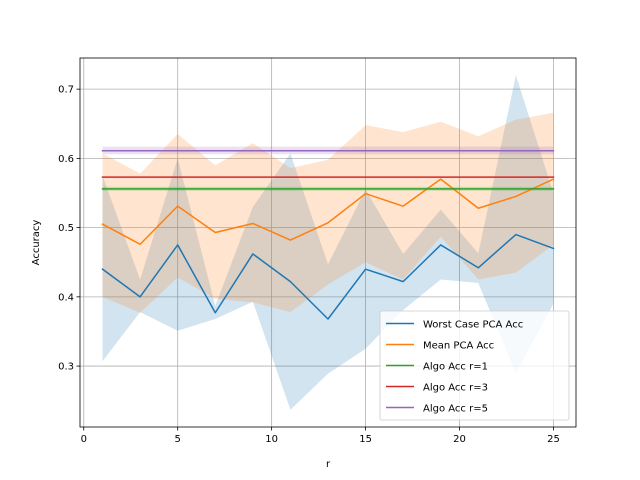  I want to click on legend-label-algo-acc-r3: Algo Acc r=3, so click(455, 388).